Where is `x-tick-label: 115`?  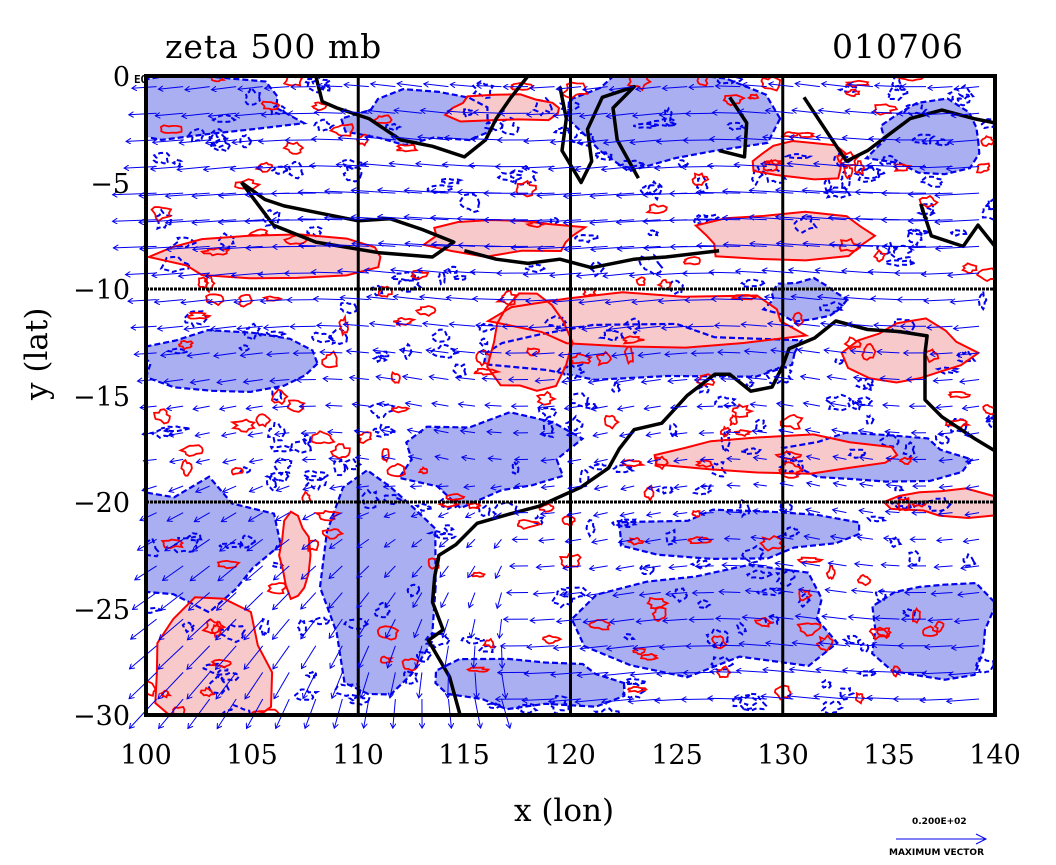 x-tick-label: 115 is located at coordinates (464, 755).